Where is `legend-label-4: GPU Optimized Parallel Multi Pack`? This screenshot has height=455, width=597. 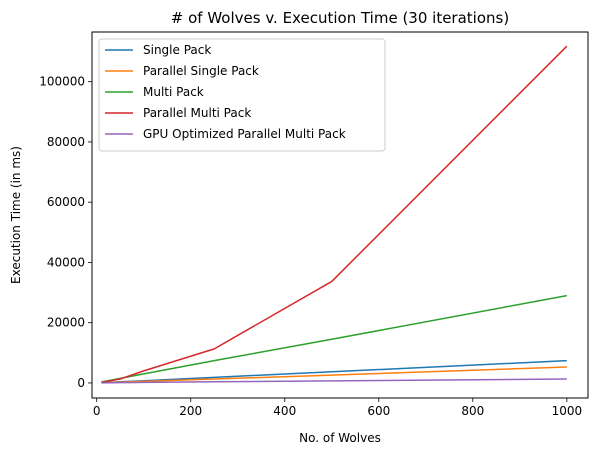
legend-label-4: GPU Optimized Parallel Multi Pack is located at coordinates (244, 134).